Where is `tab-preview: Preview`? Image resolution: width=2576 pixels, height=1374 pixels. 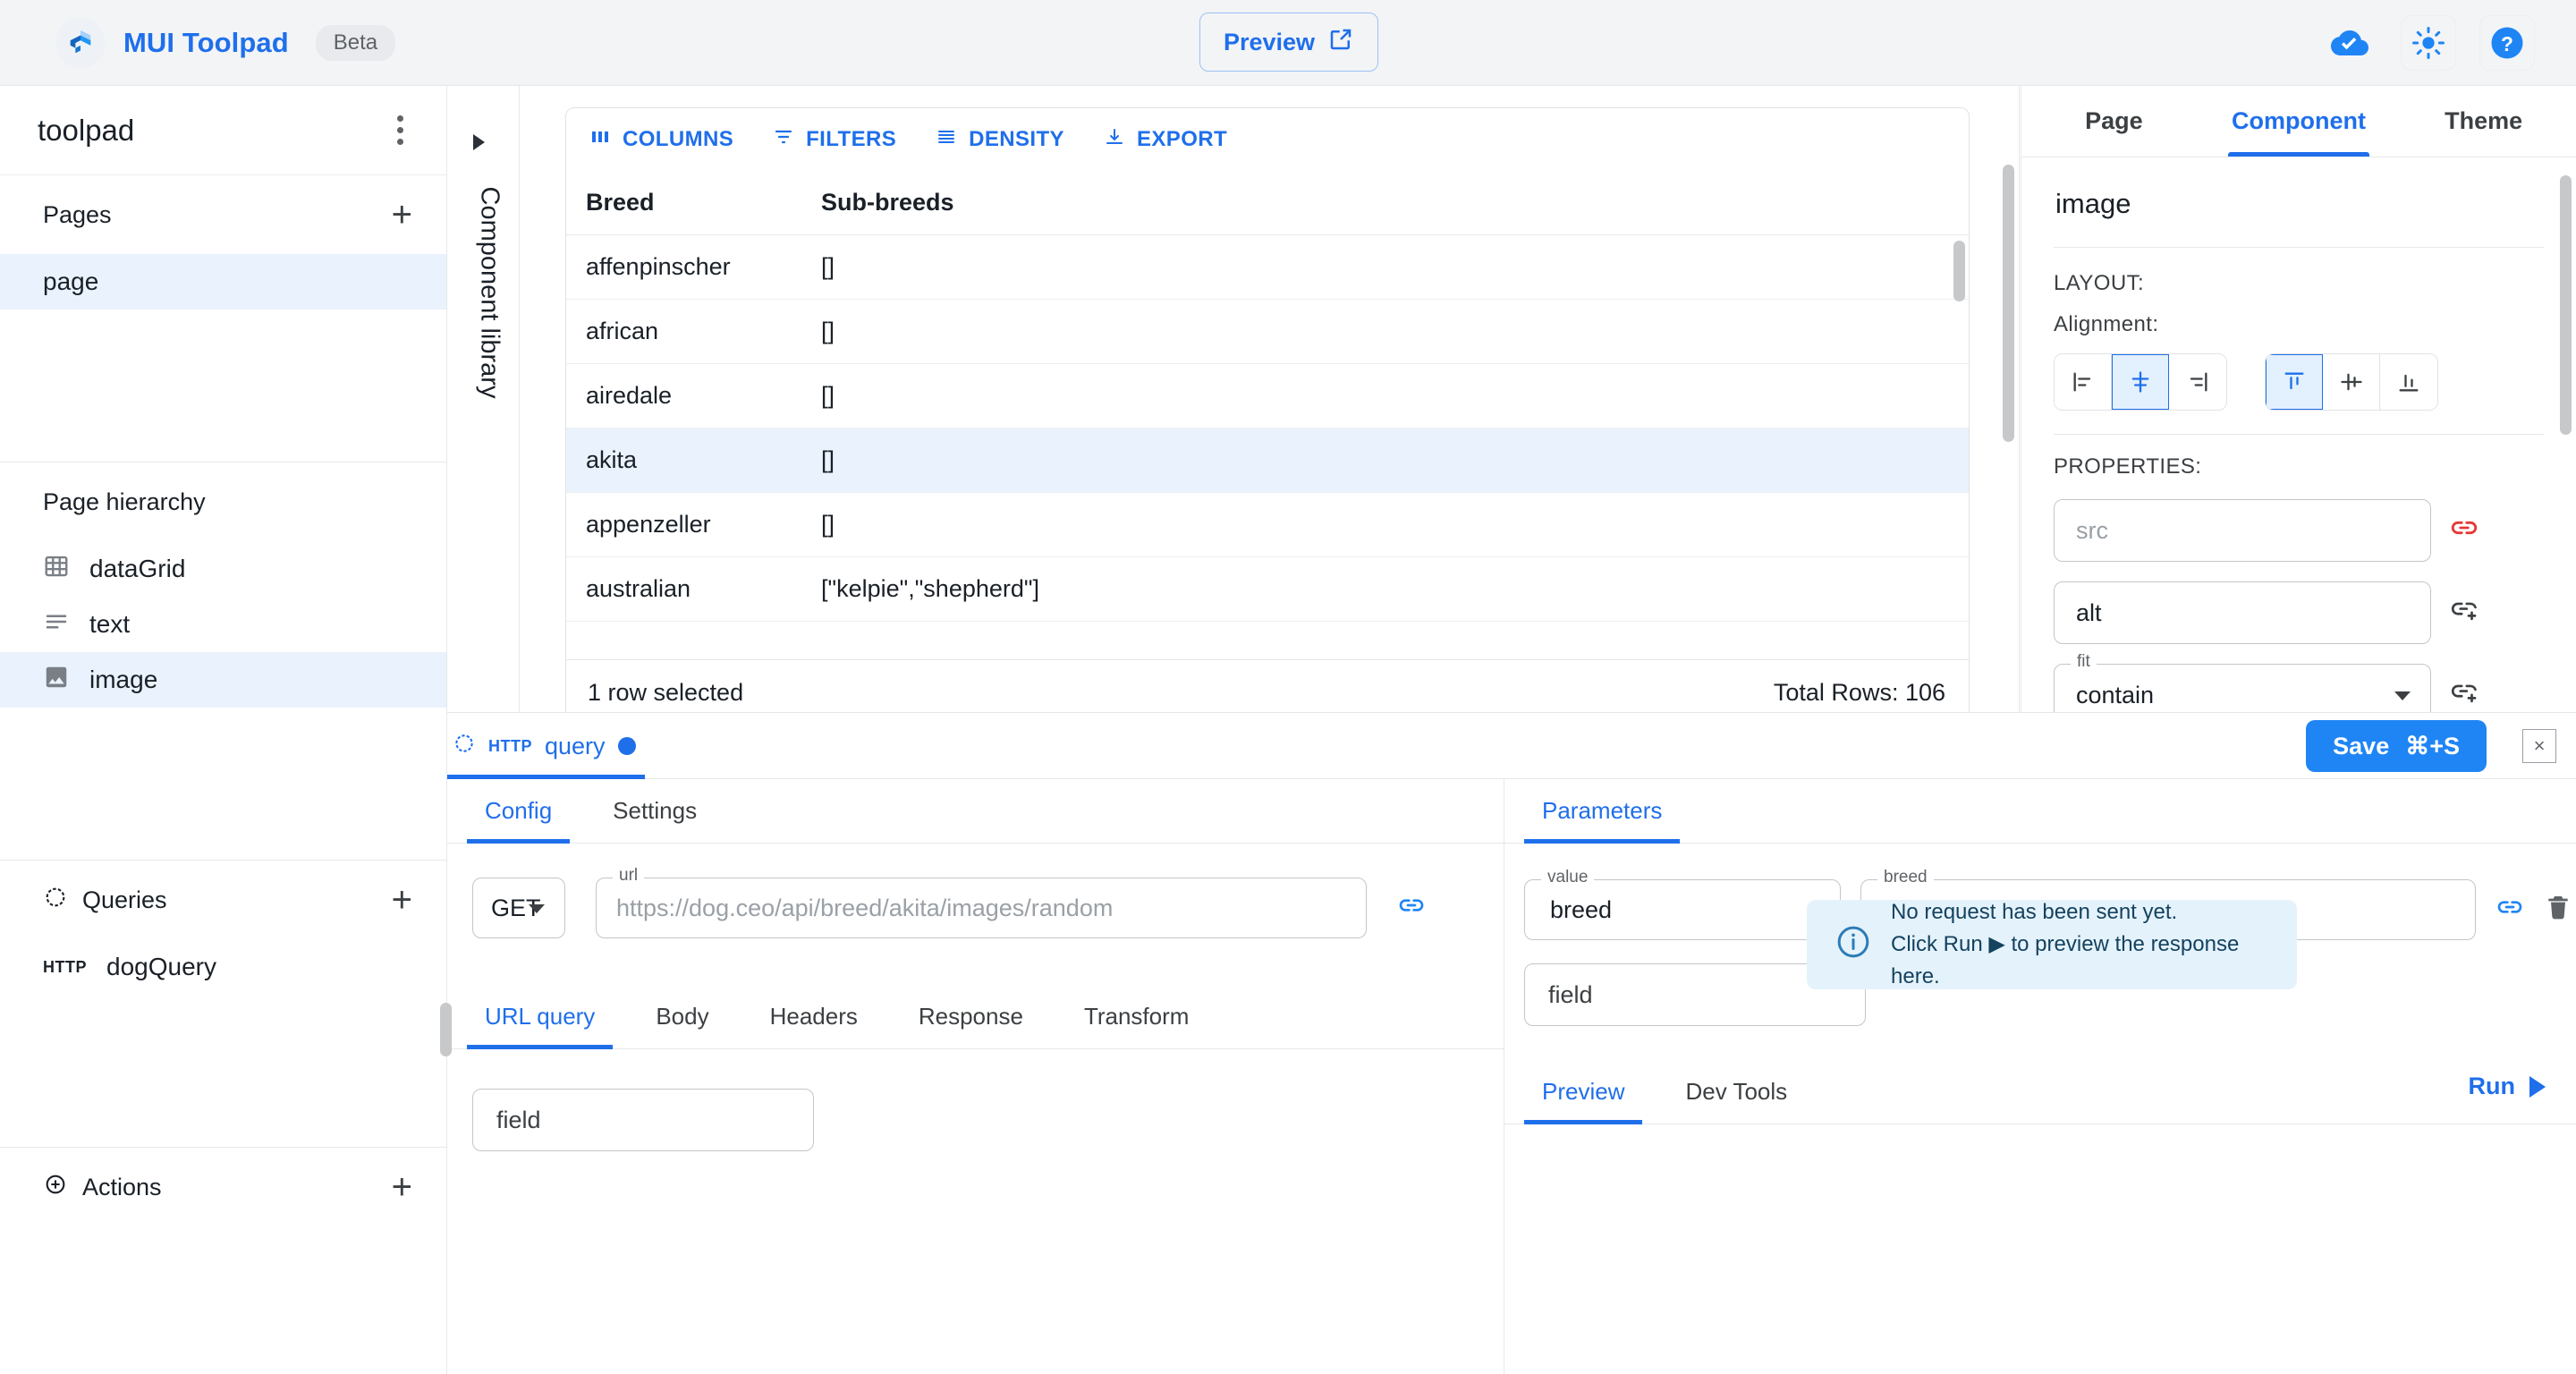
tab-preview: Preview is located at coordinates (1583, 1092).